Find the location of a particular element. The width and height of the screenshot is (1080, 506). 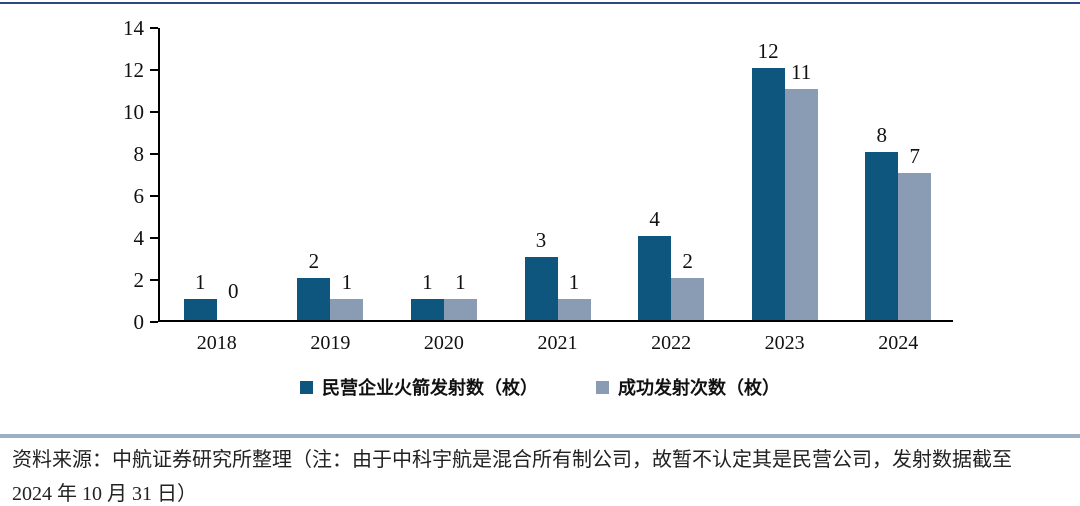

top-border-line is located at coordinates (540, 3).